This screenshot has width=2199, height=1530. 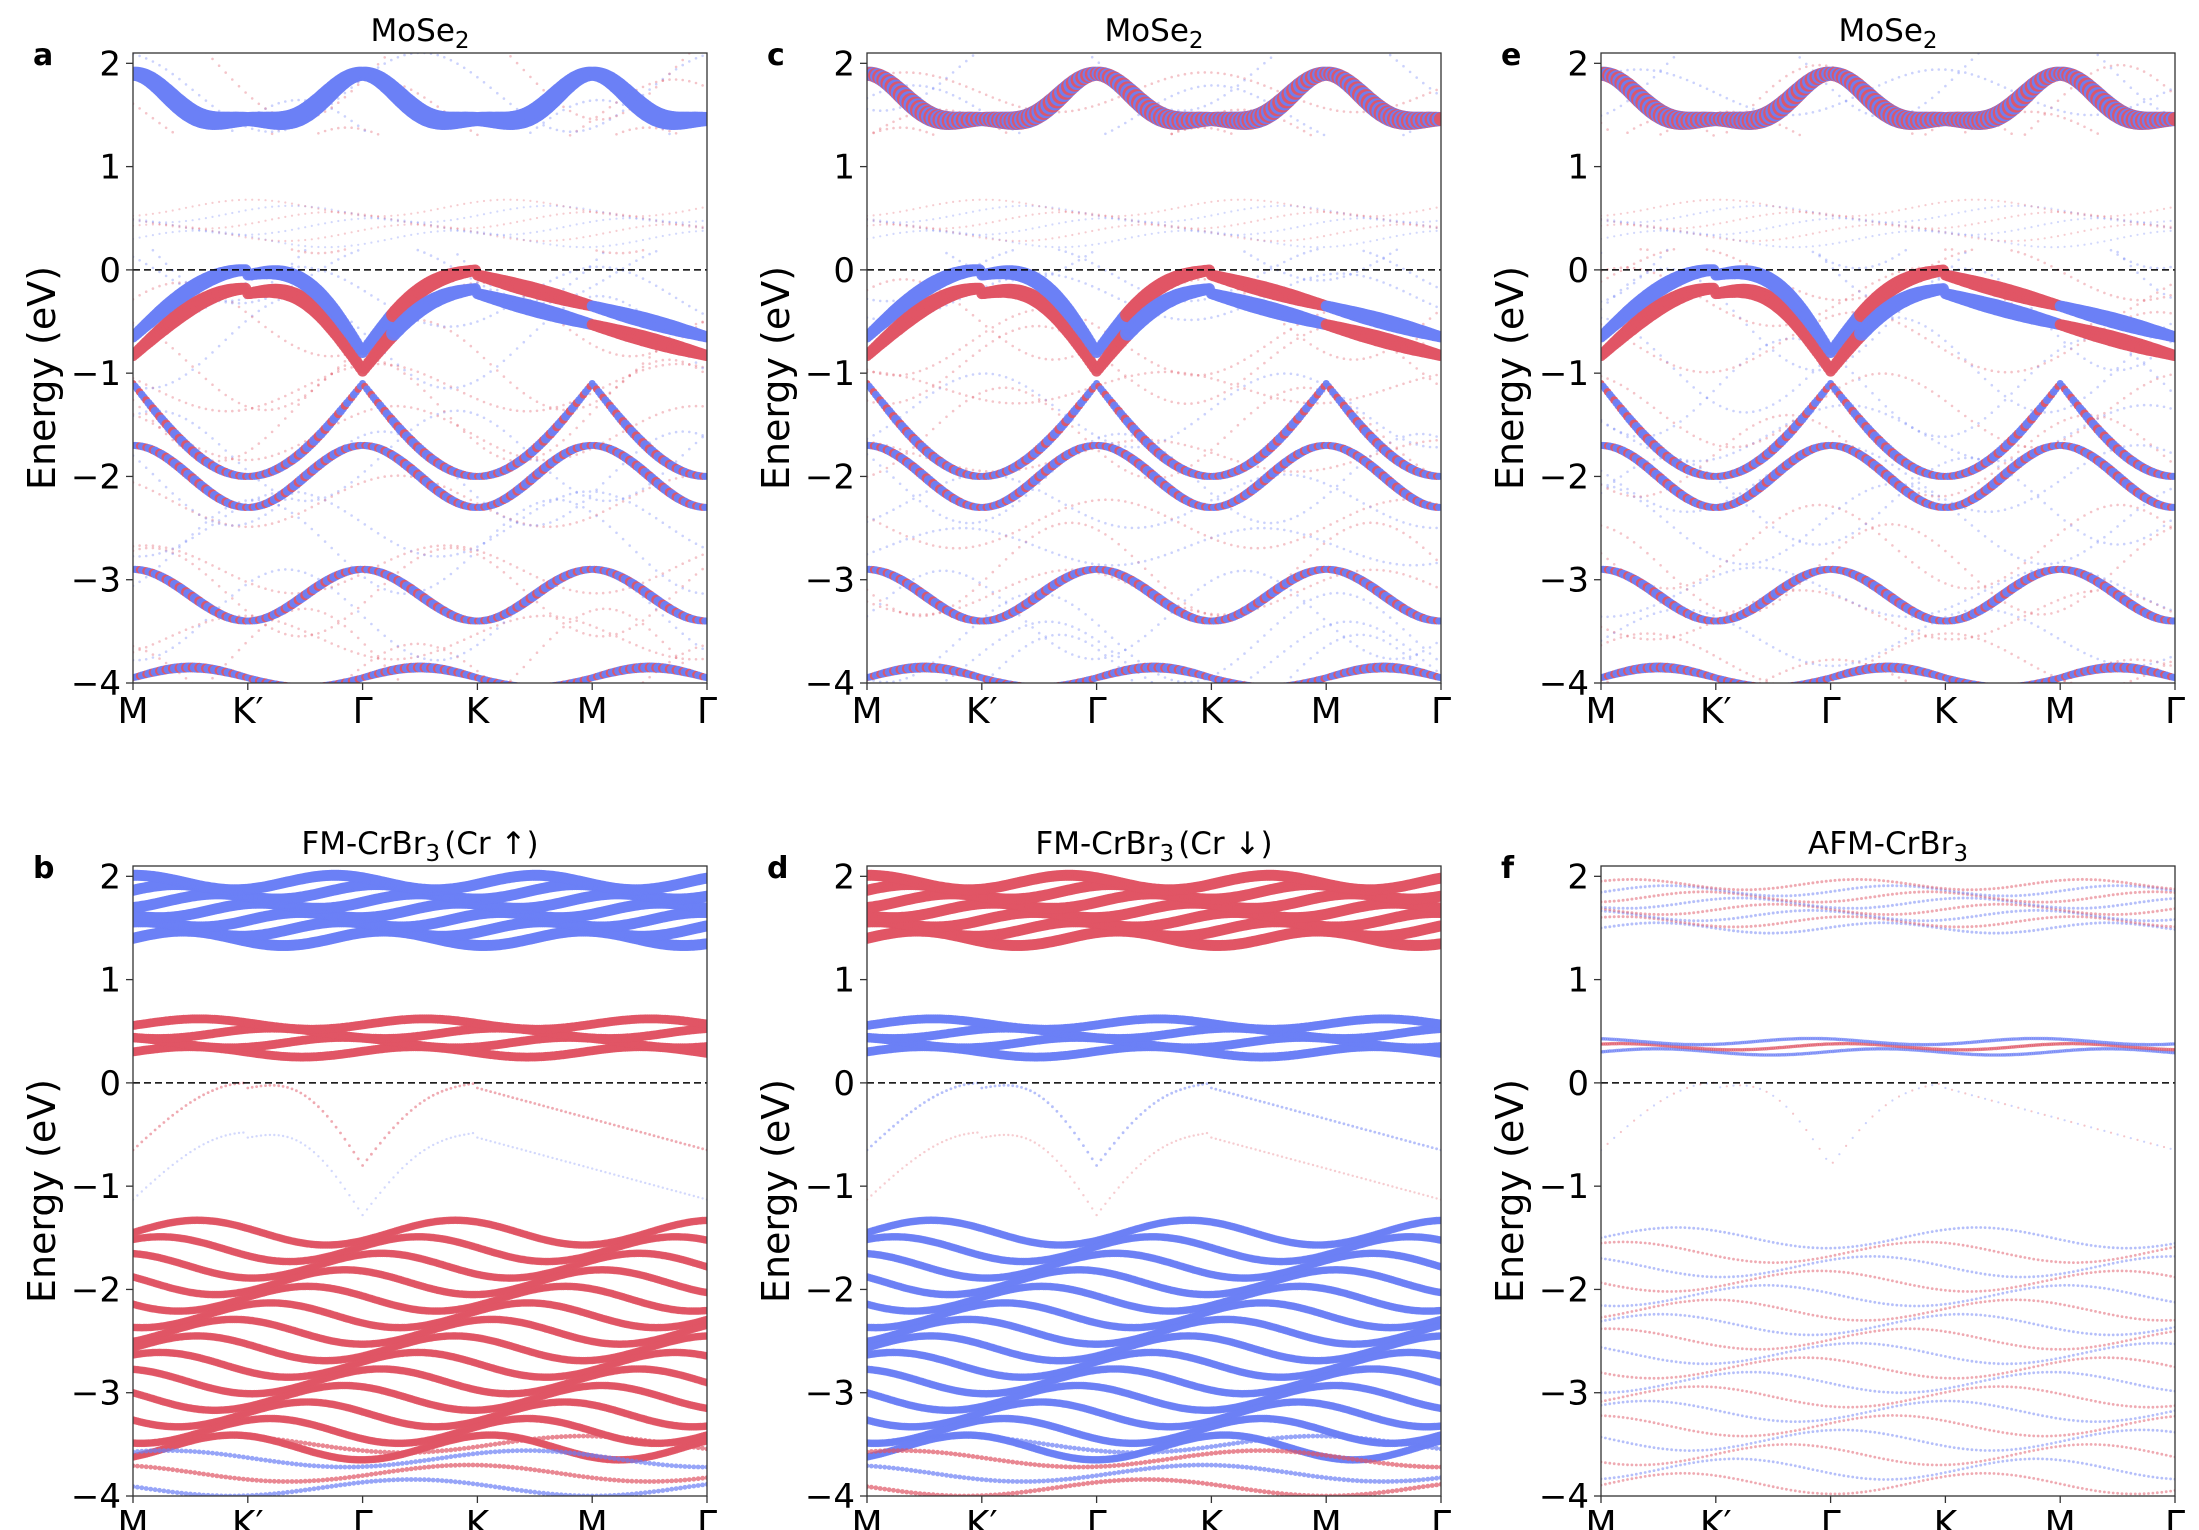 What do you see at coordinates (110, 64) in the screenshot?
I see `ytick-label: 2` at bounding box center [110, 64].